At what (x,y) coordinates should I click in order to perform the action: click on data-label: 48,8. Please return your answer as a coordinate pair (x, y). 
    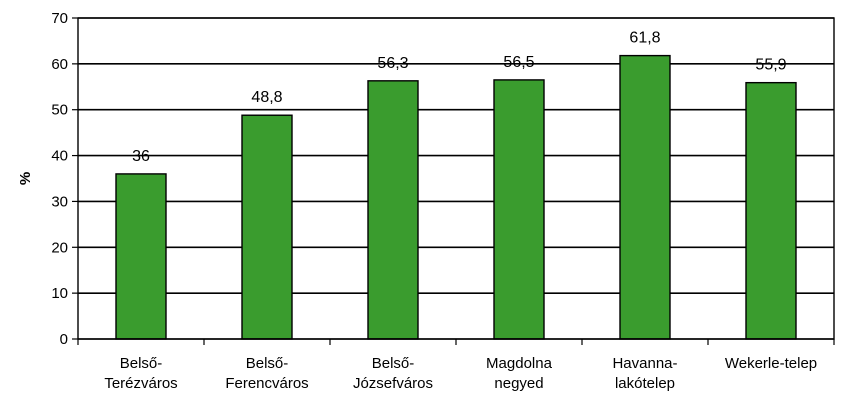
    Looking at the image, I should click on (266, 97).